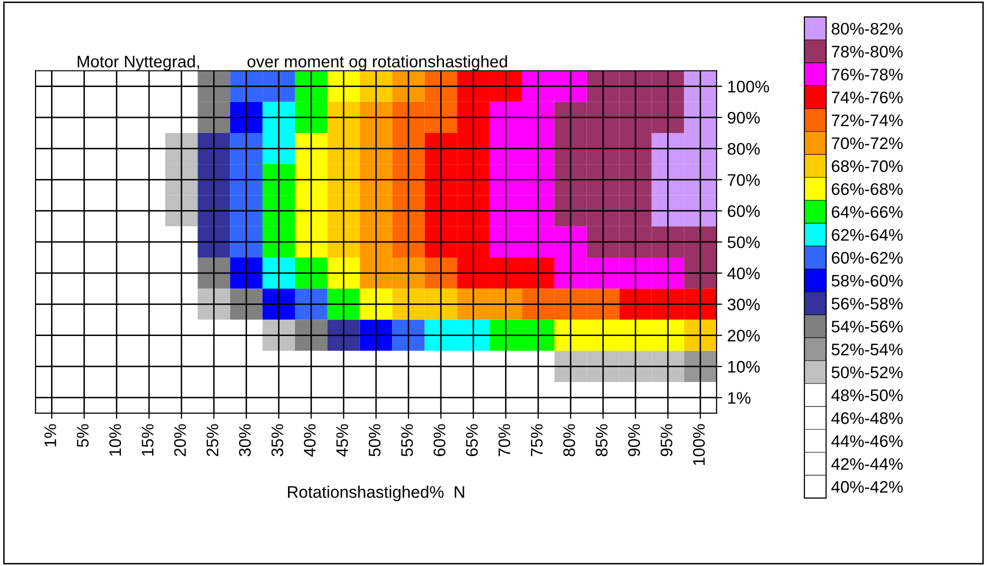 Image resolution: width=987 pixels, height=566 pixels. What do you see at coordinates (867, 304) in the screenshot?
I see `color-bar-label: 56%-58%` at bounding box center [867, 304].